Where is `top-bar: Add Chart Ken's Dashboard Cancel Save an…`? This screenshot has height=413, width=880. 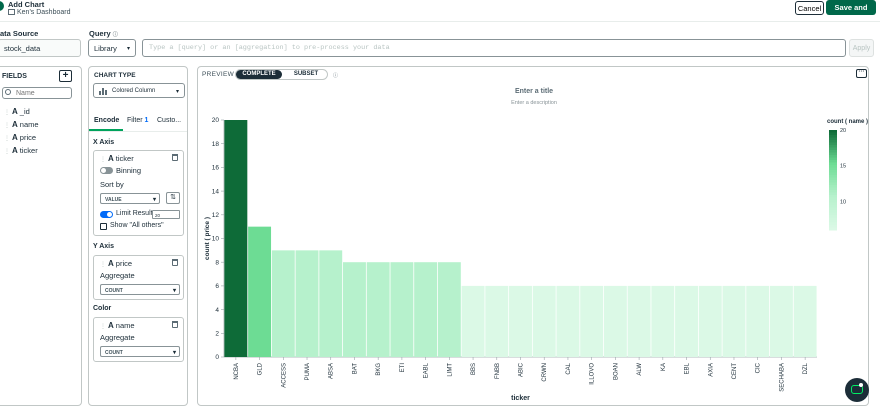 top-bar: Add Chart Ken's Dashboard Cancel Save an… is located at coordinates (440, 11).